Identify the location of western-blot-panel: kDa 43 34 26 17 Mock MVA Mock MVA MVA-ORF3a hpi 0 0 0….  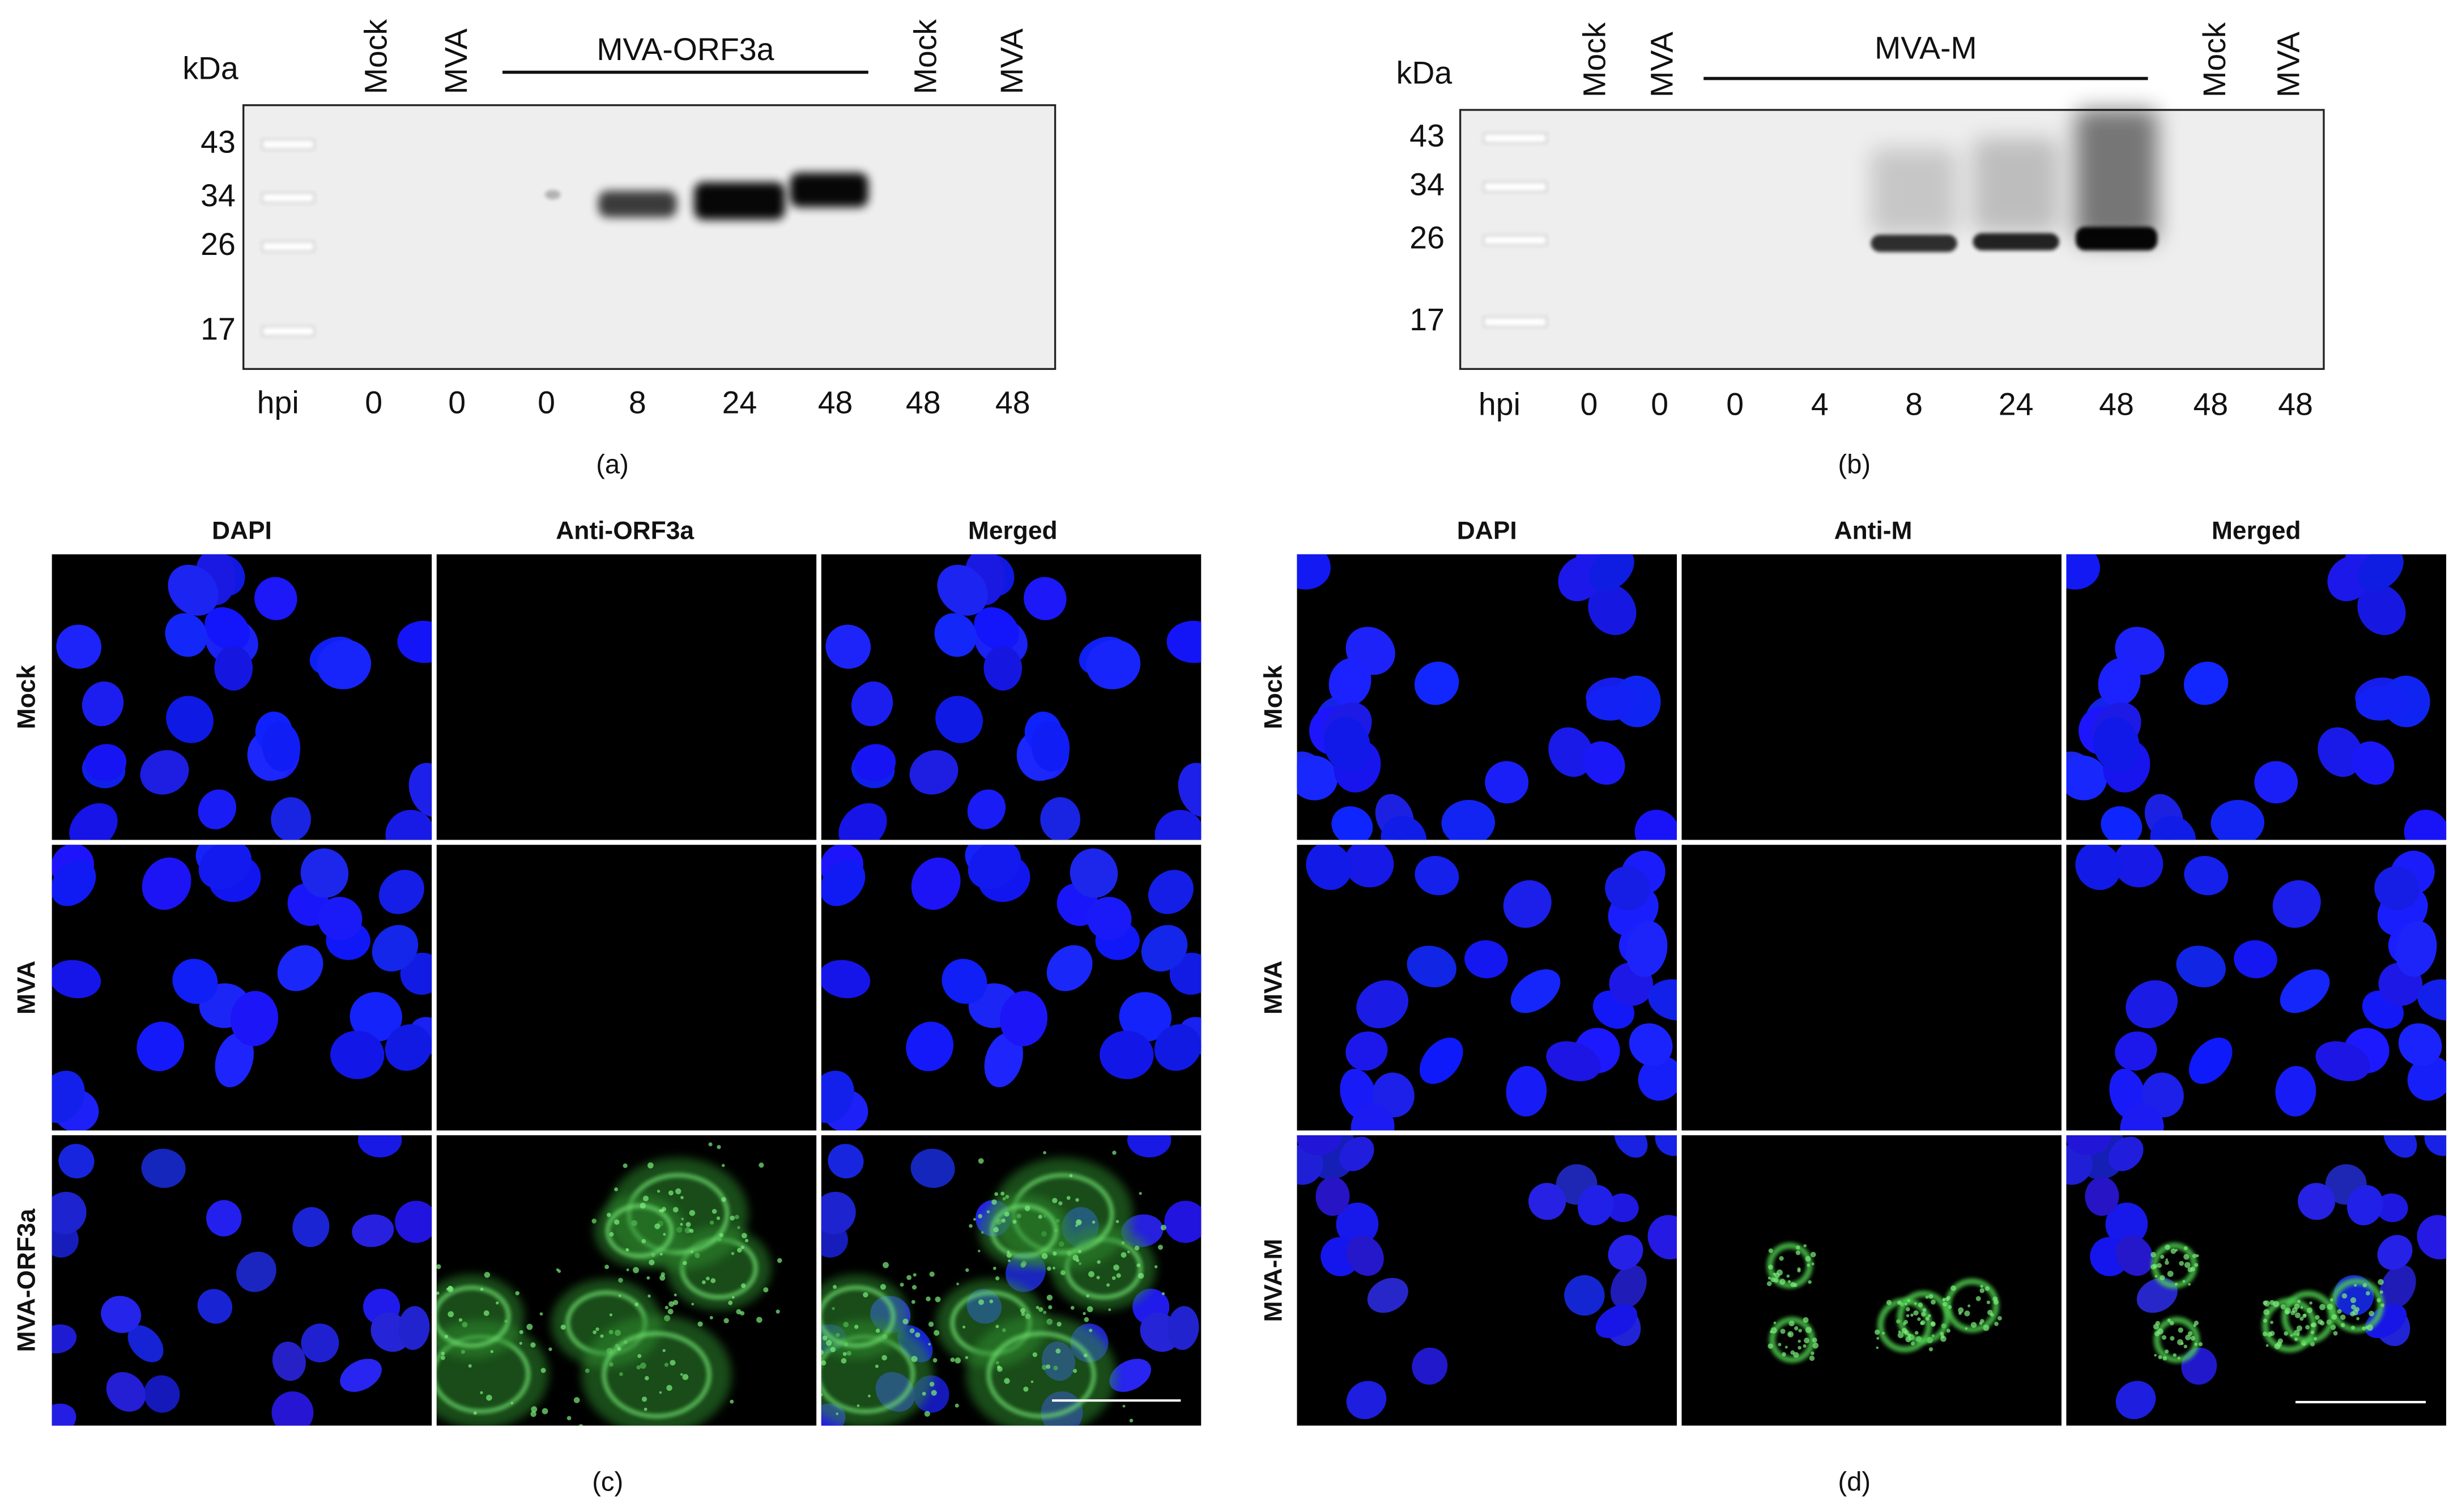
(619, 249).